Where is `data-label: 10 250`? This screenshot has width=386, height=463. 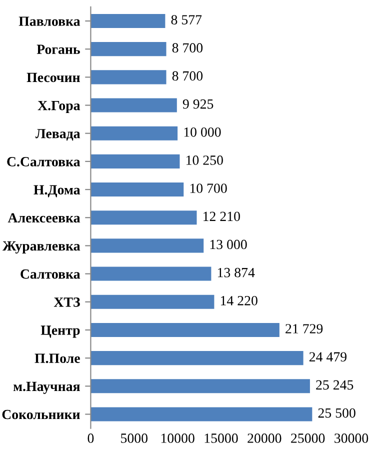 data-label: 10 250 is located at coordinates (204, 160).